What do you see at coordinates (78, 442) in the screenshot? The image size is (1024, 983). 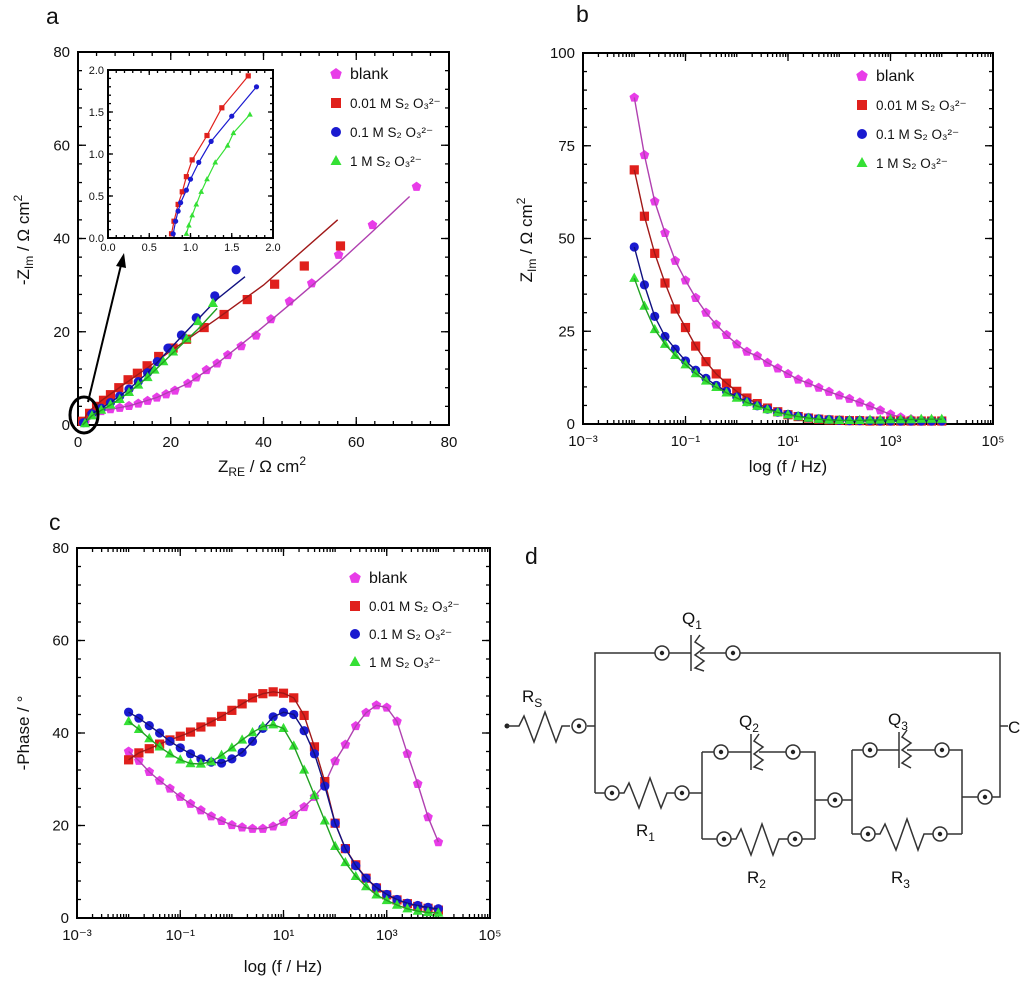 I see `panel-a-x-tick-label: 0` at bounding box center [78, 442].